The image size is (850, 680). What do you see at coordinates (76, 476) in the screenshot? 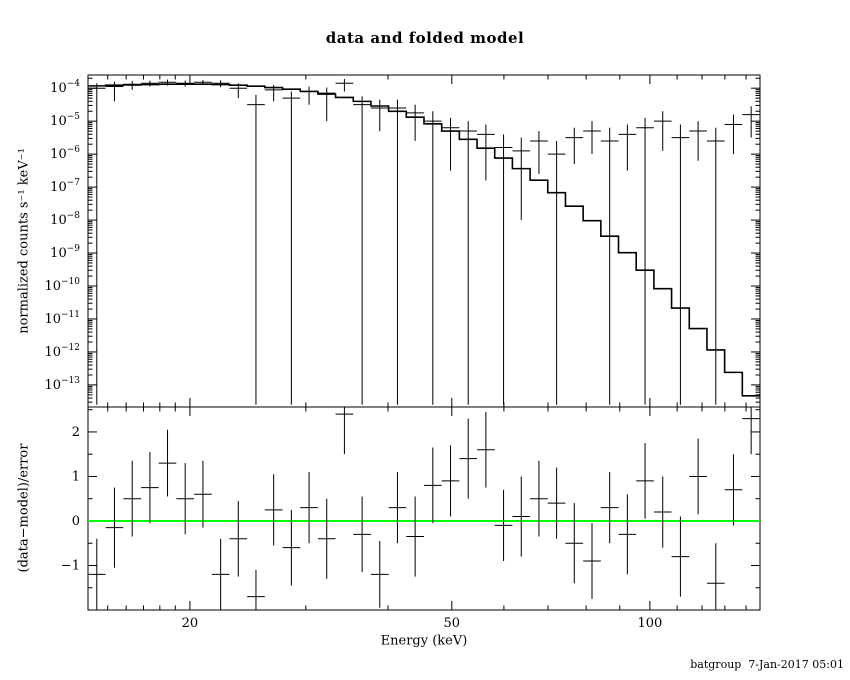
I see `svg-text: 1` at bounding box center [76, 476].